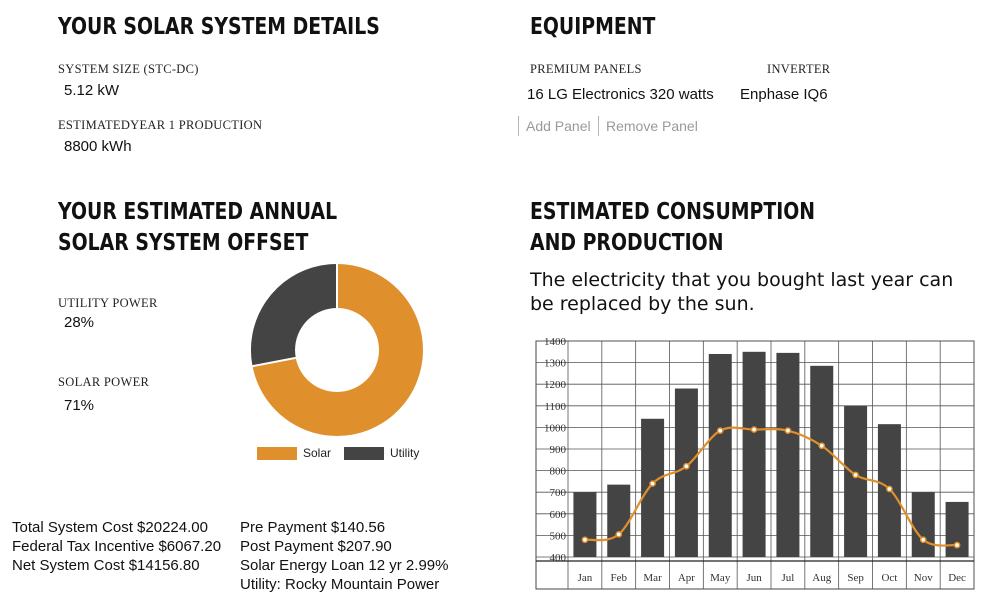 This screenshot has height=598, width=992. I want to click on y-tick-label: 500, so click(558, 536).